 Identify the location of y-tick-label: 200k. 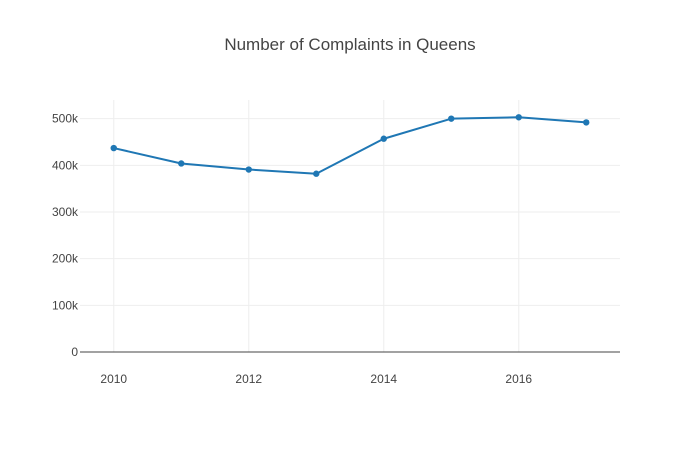
(65, 259).